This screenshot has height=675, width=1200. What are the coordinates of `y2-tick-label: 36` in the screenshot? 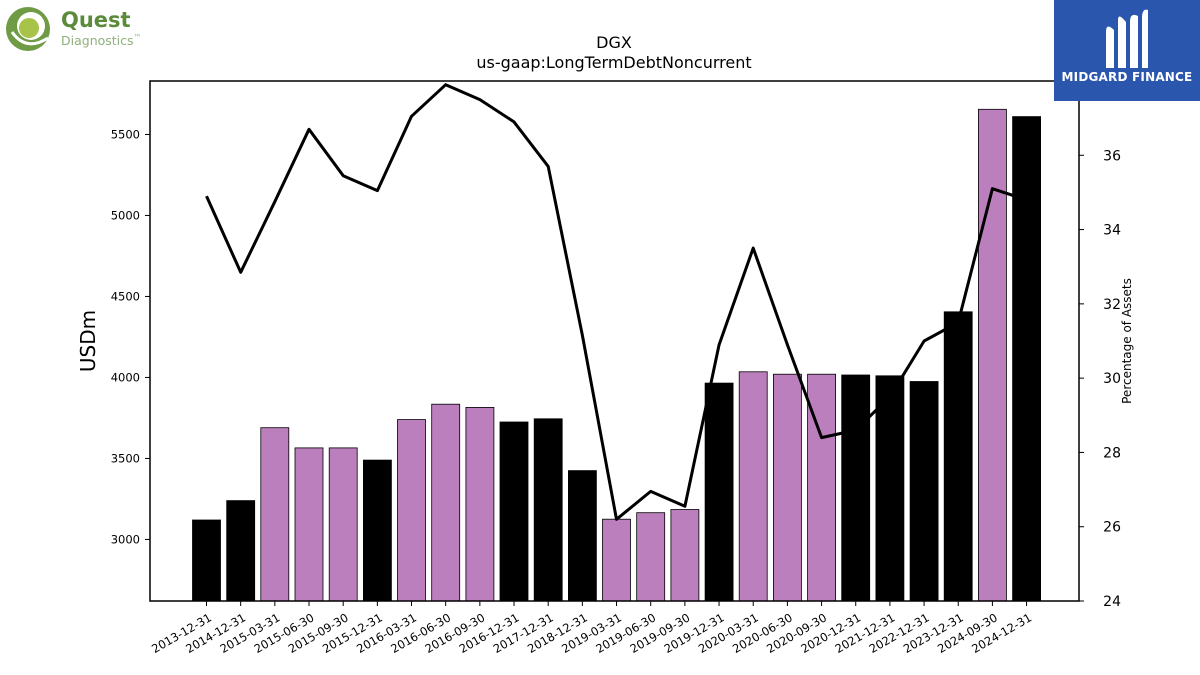 It's located at (1112, 156).